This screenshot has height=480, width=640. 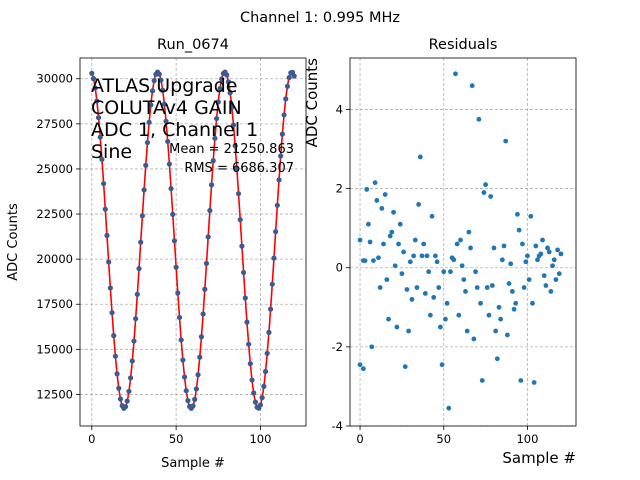 What do you see at coordinates (193, 45) in the screenshot?
I see `waveform-title: Run_0674` at bounding box center [193, 45].